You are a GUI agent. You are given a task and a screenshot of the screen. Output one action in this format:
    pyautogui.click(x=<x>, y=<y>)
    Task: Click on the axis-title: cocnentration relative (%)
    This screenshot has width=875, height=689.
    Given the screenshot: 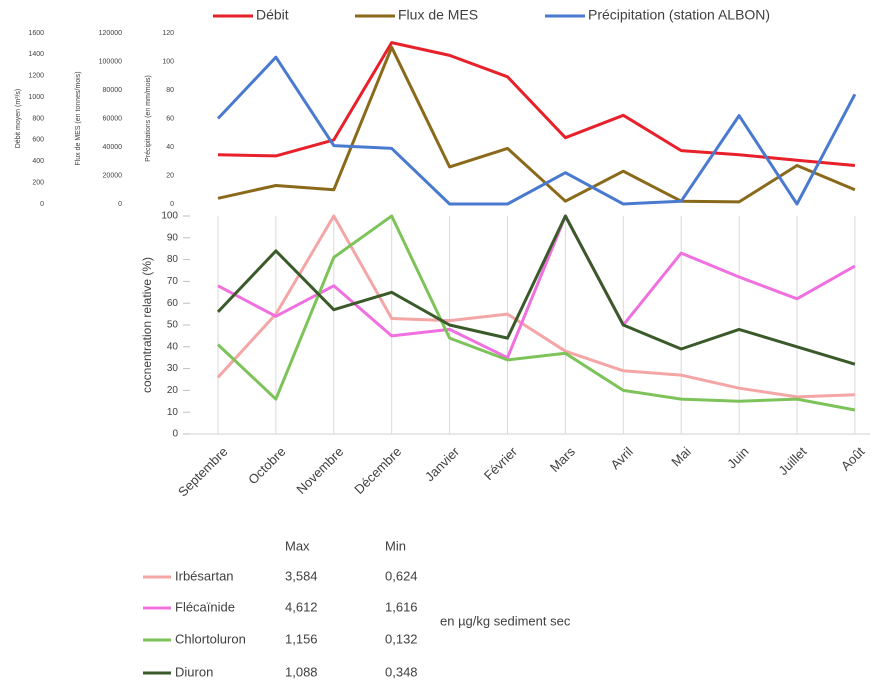 What is the action you would take?
    pyautogui.click(x=147, y=325)
    